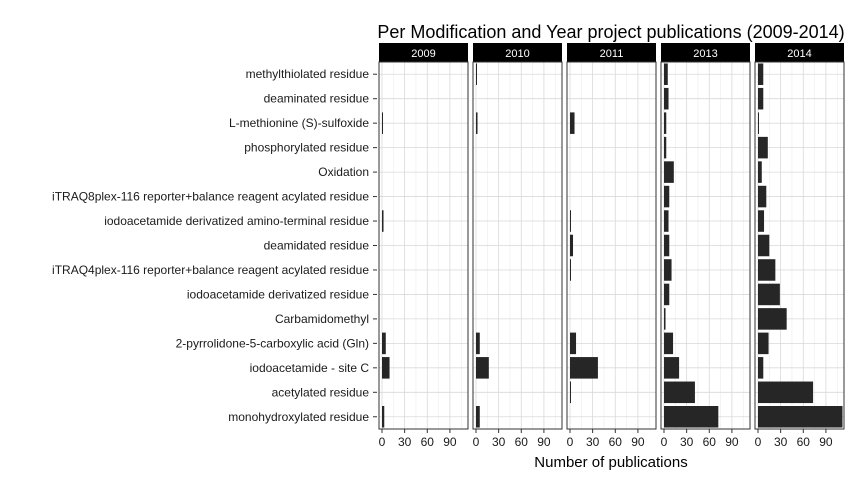  I want to click on category-label: 2-pyrrolidone-5-carboxylic acid (Gln), so click(272, 343).